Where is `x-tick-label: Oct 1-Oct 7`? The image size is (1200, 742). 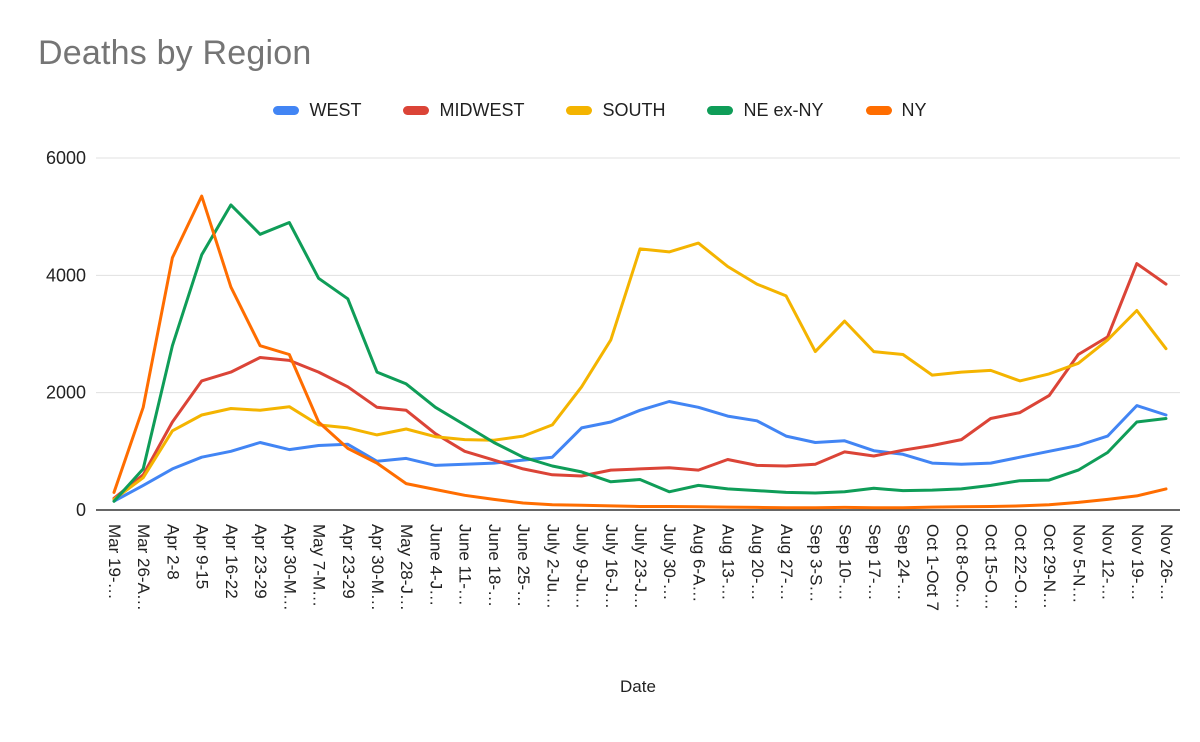 x-tick-label: Oct 1-Oct 7 is located at coordinates (932, 567).